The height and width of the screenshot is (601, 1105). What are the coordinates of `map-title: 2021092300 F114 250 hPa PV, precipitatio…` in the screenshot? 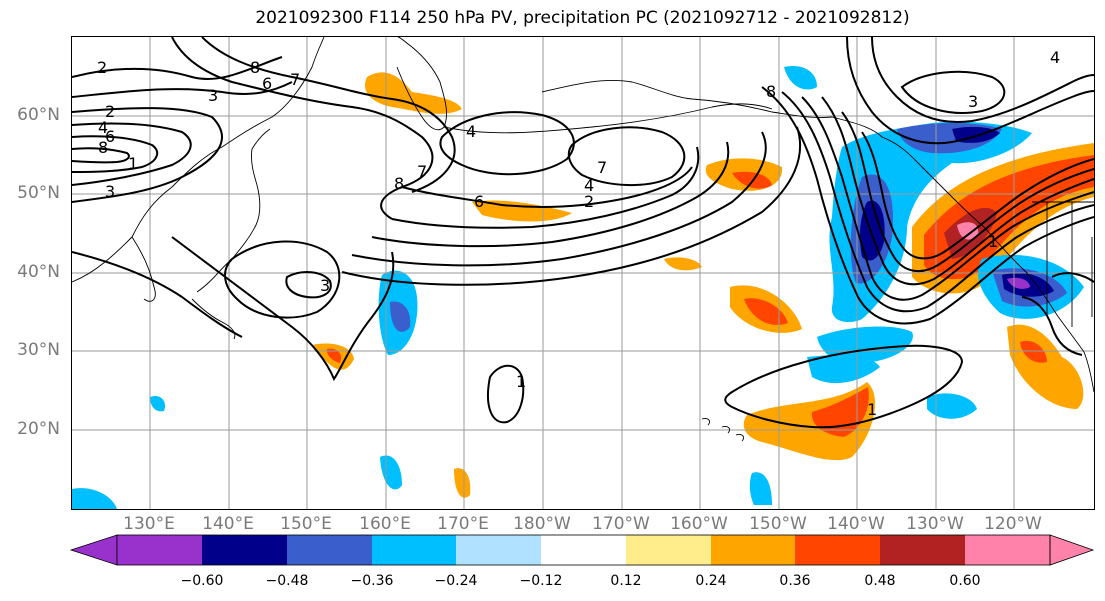 It's located at (582, 18).